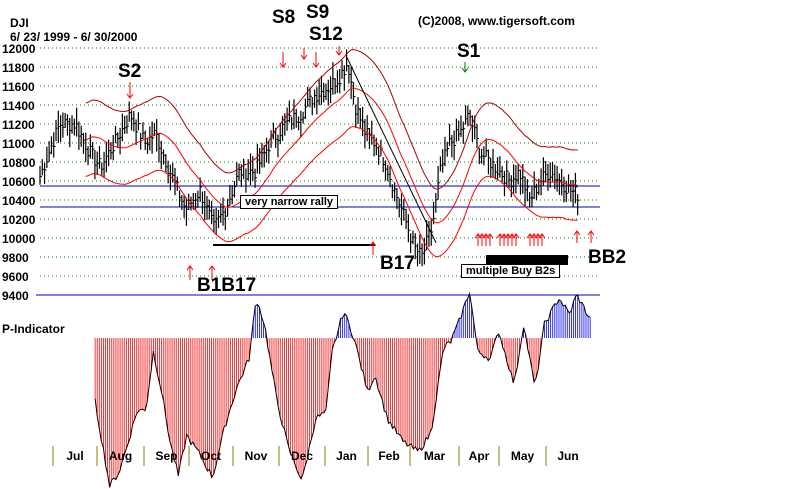 The image size is (800, 489). Describe the element at coordinates (289, 202) in the screenshot. I see `note-very-narrow-rally: very narrow rally` at that location.